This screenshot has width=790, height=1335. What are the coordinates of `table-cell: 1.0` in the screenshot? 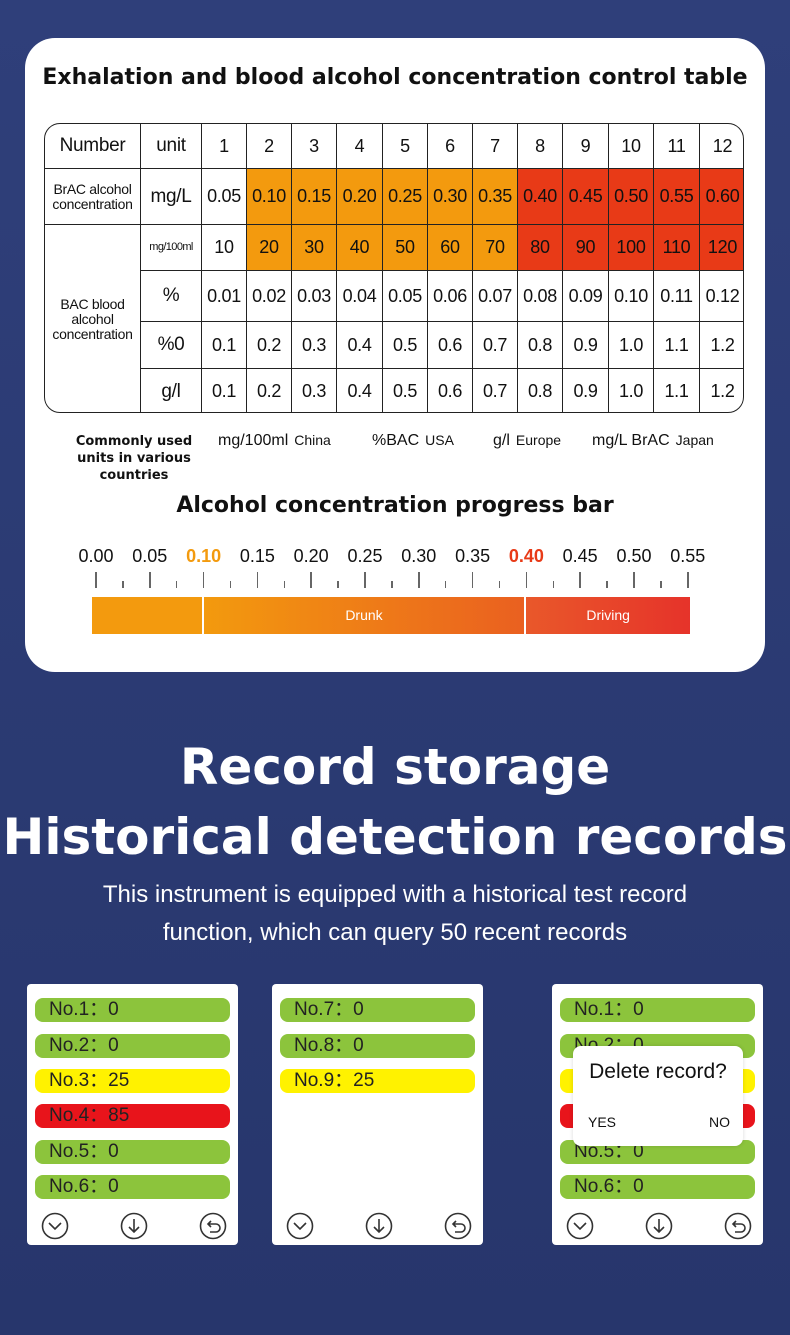 It's located at (631, 345).